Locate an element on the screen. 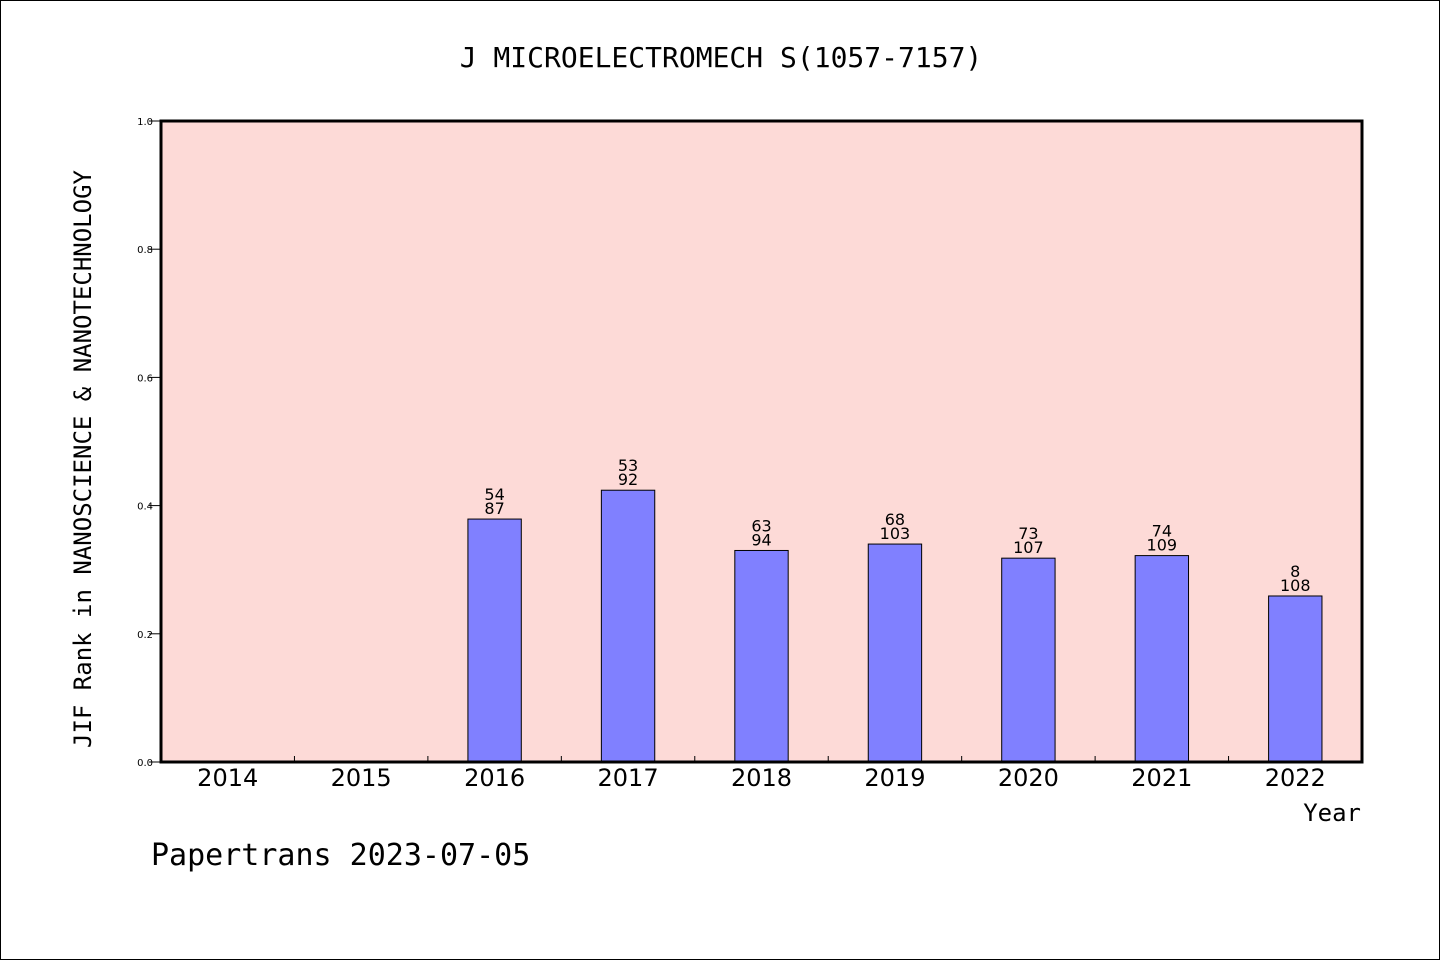 This screenshot has height=961, width=1440. y-axis-label: JIF Rank in NANOSCIENCE & NANOTECHNOLOGY is located at coordinates (83, 458).